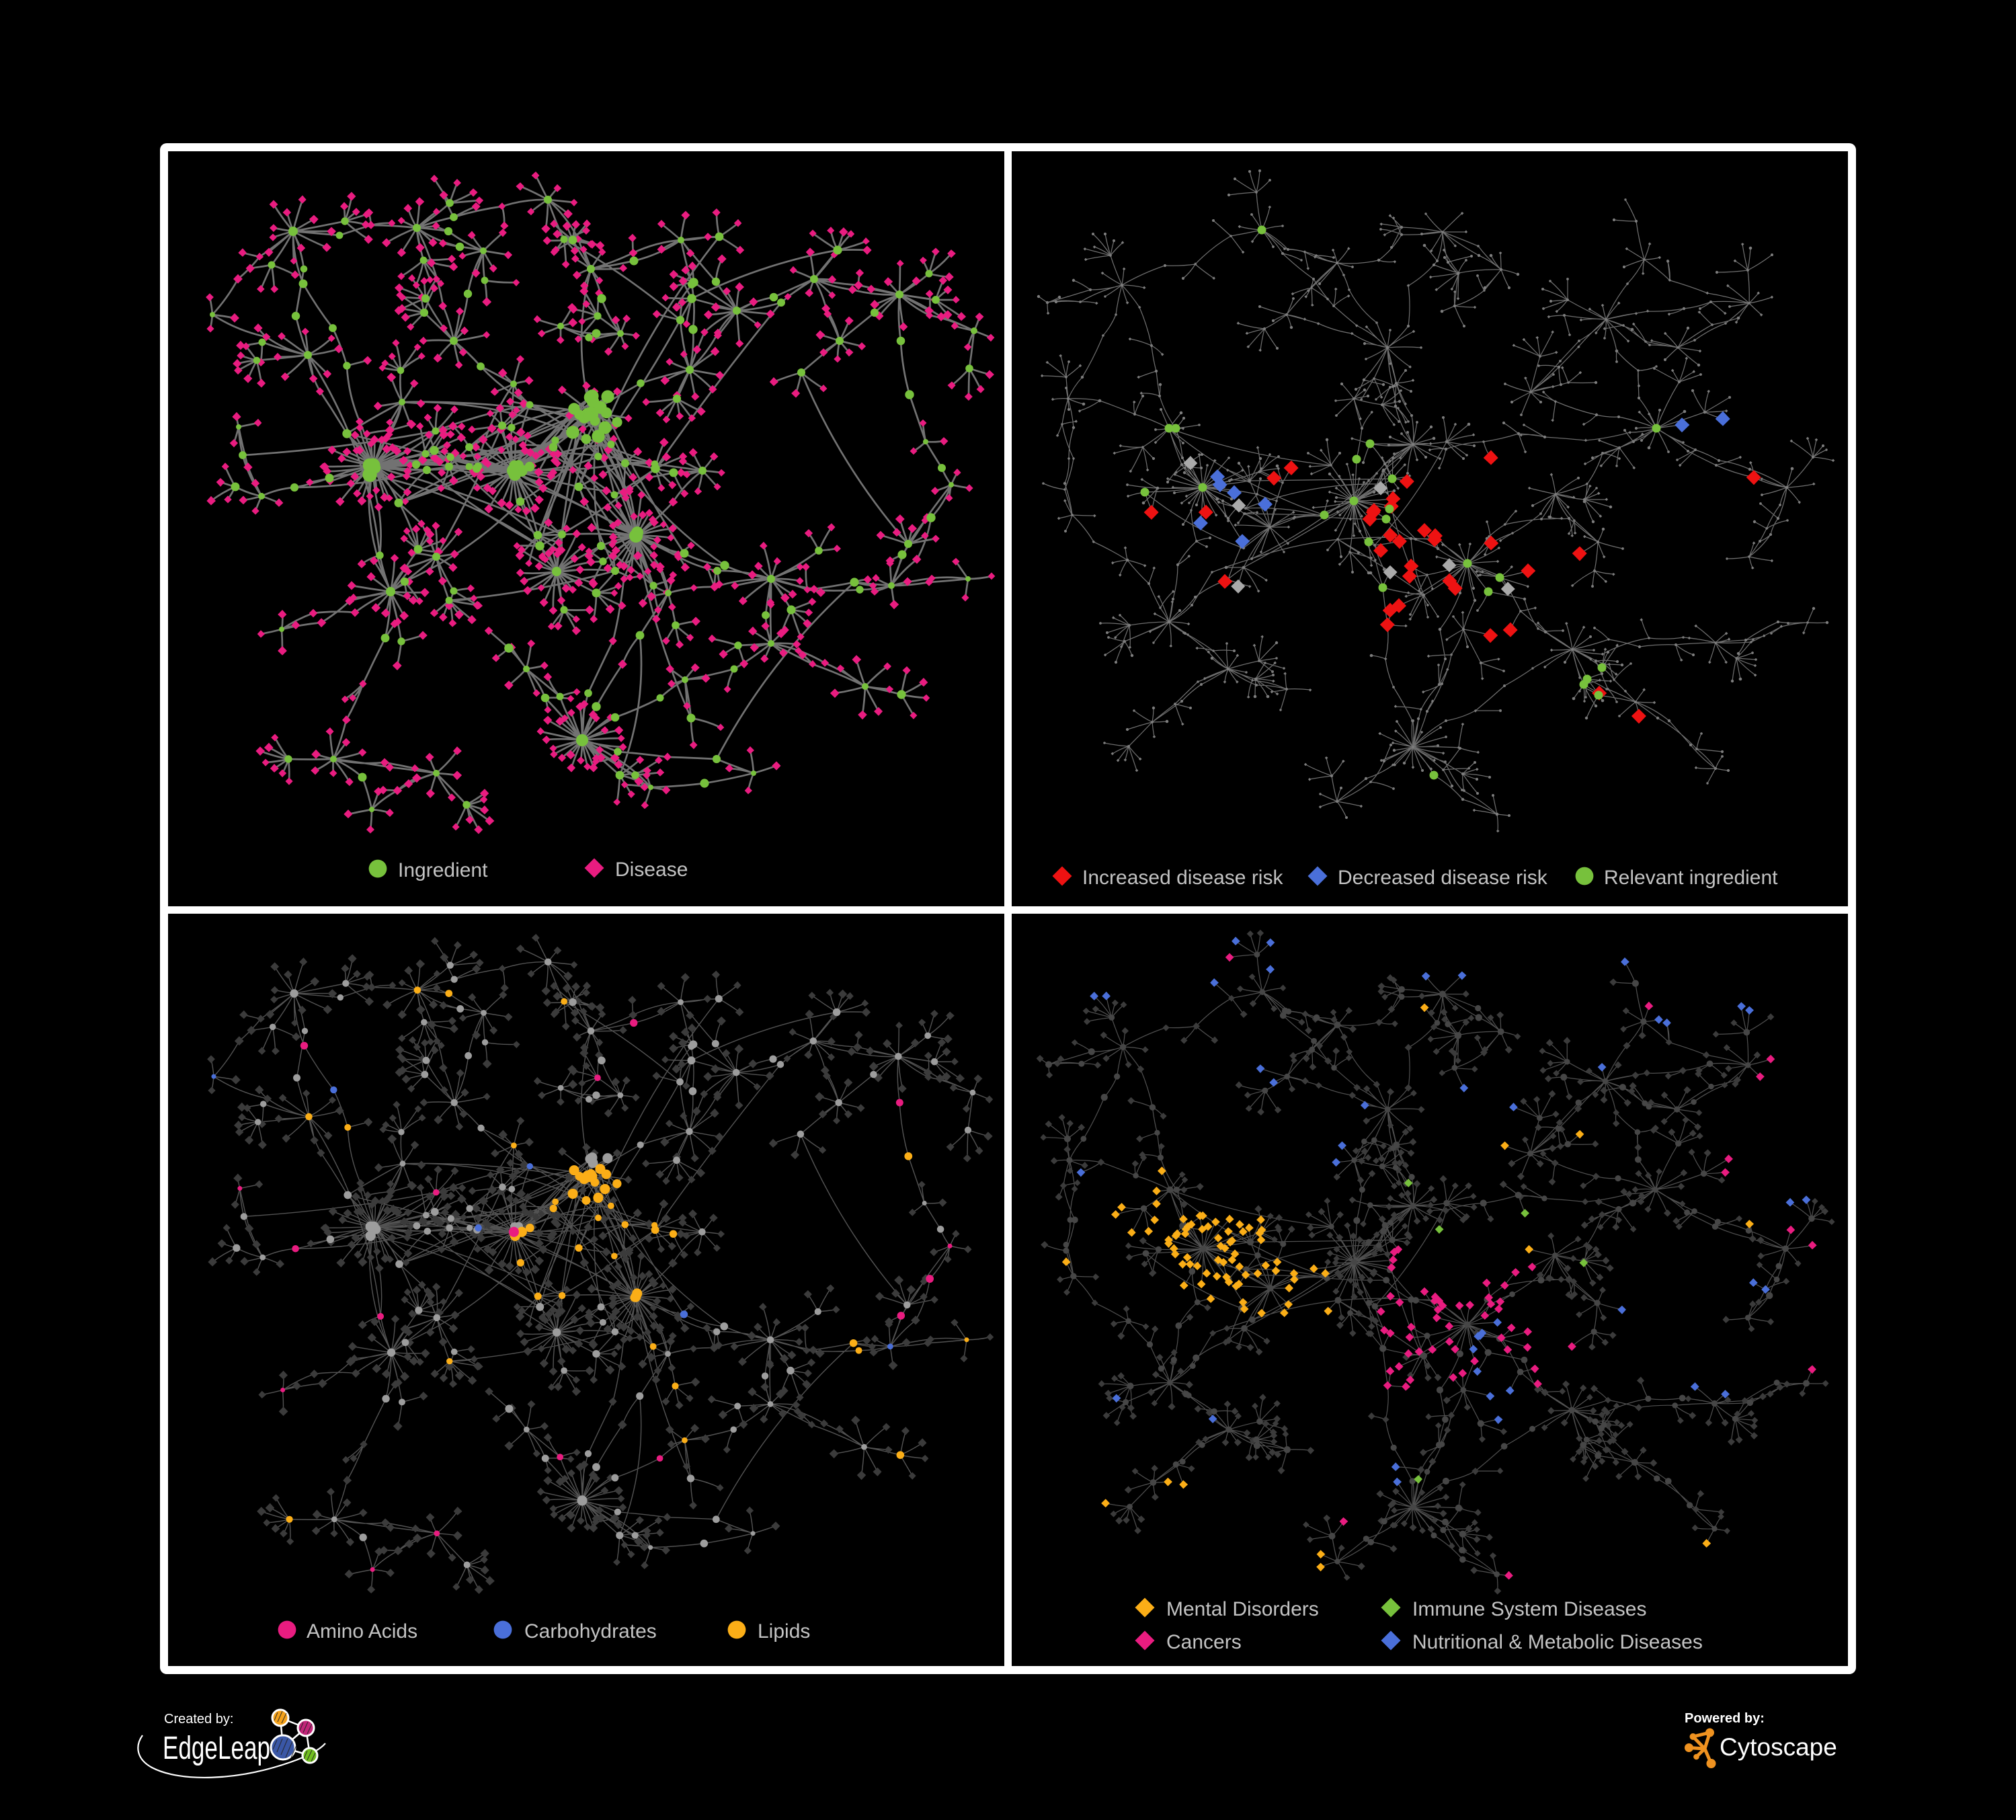 This screenshot has width=2016, height=1820. What do you see at coordinates (1182, 878) in the screenshot?
I see `svg-text: Increased disease risk` at bounding box center [1182, 878].